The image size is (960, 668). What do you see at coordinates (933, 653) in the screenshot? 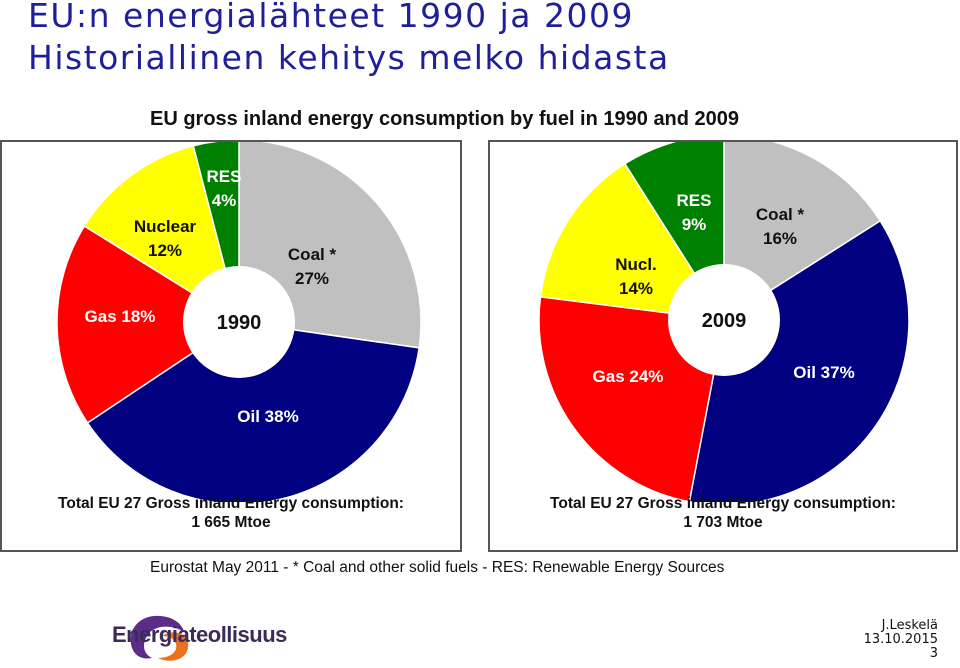
I see `page-number: 3` at bounding box center [933, 653].